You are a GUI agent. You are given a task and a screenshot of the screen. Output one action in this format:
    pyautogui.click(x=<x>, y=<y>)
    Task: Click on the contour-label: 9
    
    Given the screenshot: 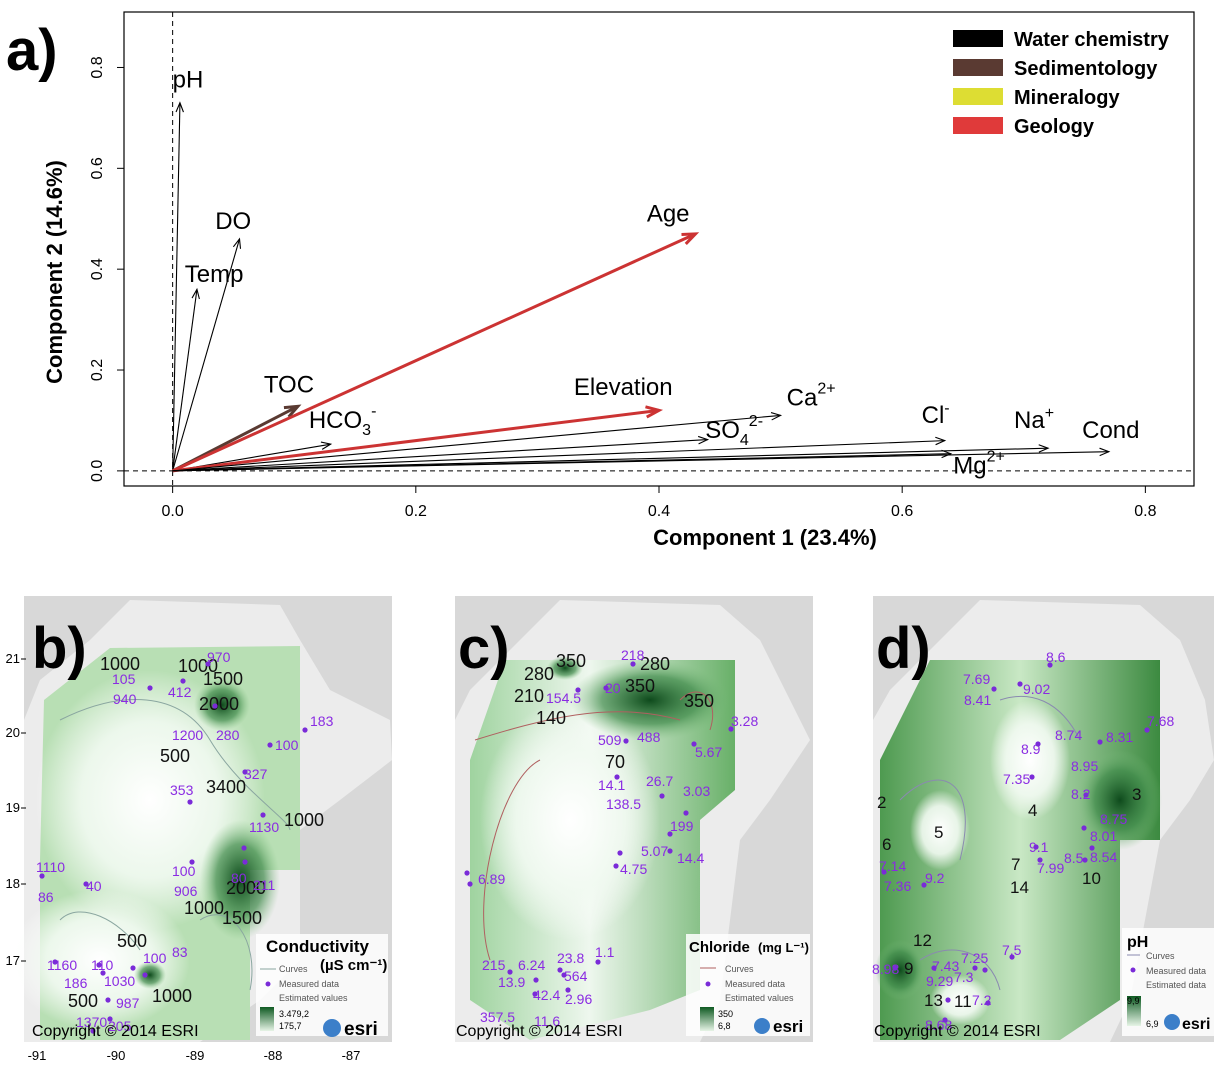 What is the action you would take?
    pyautogui.click(x=908, y=968)
    